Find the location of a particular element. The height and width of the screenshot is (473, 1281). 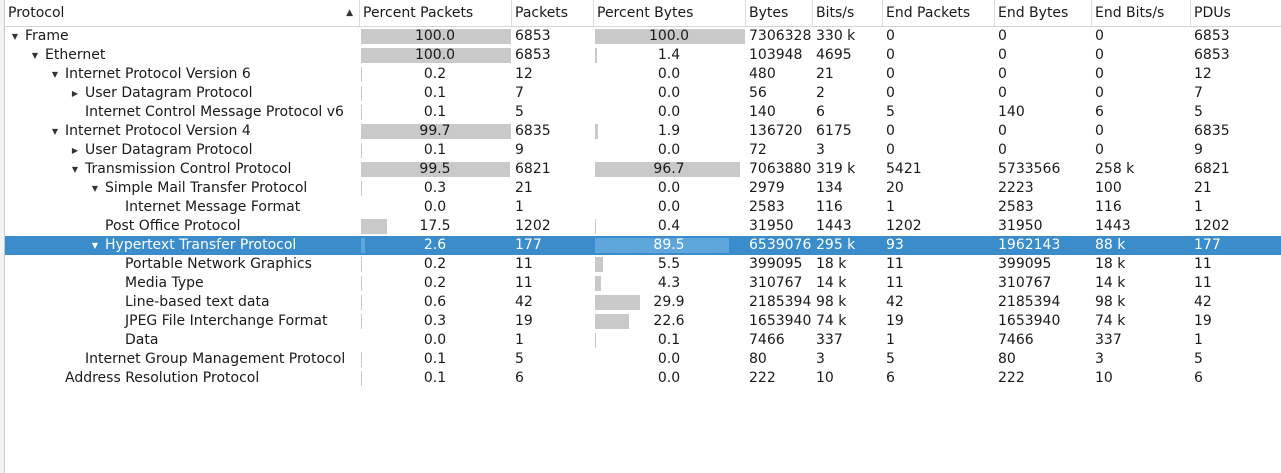

column-header-percent-bytes: Percent Bytes is located at coordinates (670, 13).